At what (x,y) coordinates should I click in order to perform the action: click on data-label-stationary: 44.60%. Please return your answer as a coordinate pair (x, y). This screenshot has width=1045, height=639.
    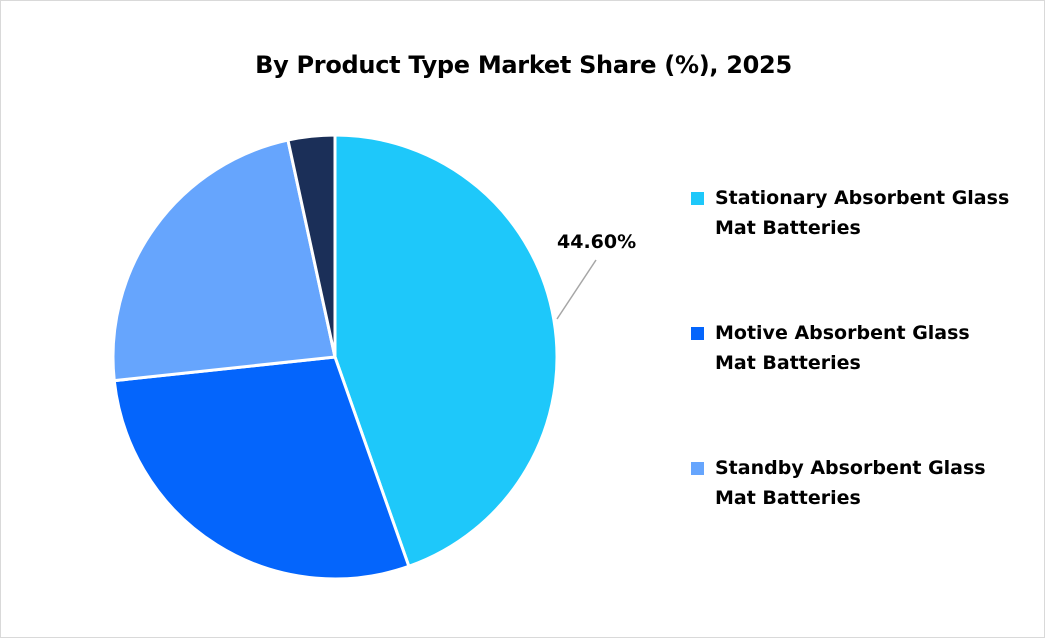
    Looking at the image, I should click on (597, 242).